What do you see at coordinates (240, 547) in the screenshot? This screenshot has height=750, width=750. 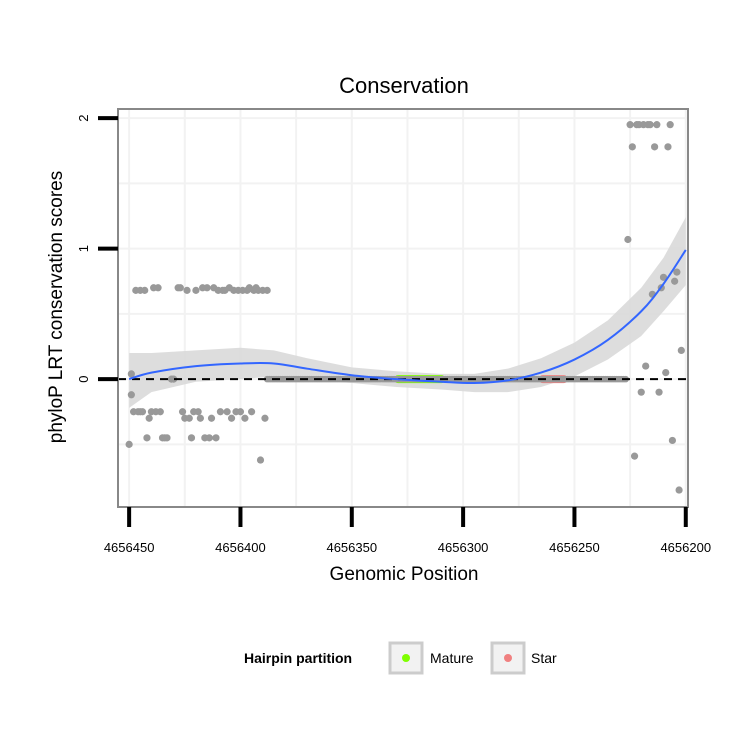 I see `x-tick-label: 4656400` at bounding box center [240, 547].